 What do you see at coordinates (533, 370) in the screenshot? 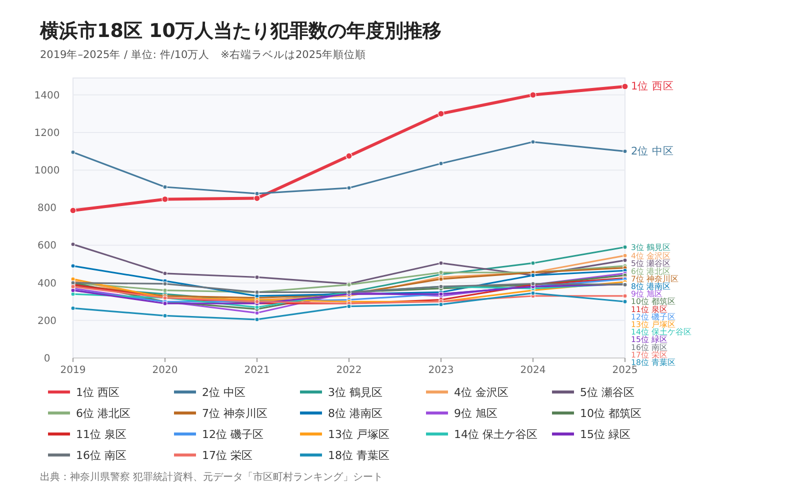
I see `x-tick-label: 2024` at bounding box center [533, 370].